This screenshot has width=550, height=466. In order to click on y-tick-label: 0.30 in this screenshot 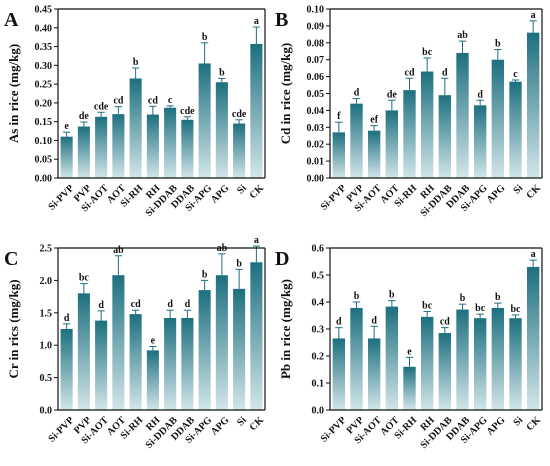, I will do `click(44, 66)`.